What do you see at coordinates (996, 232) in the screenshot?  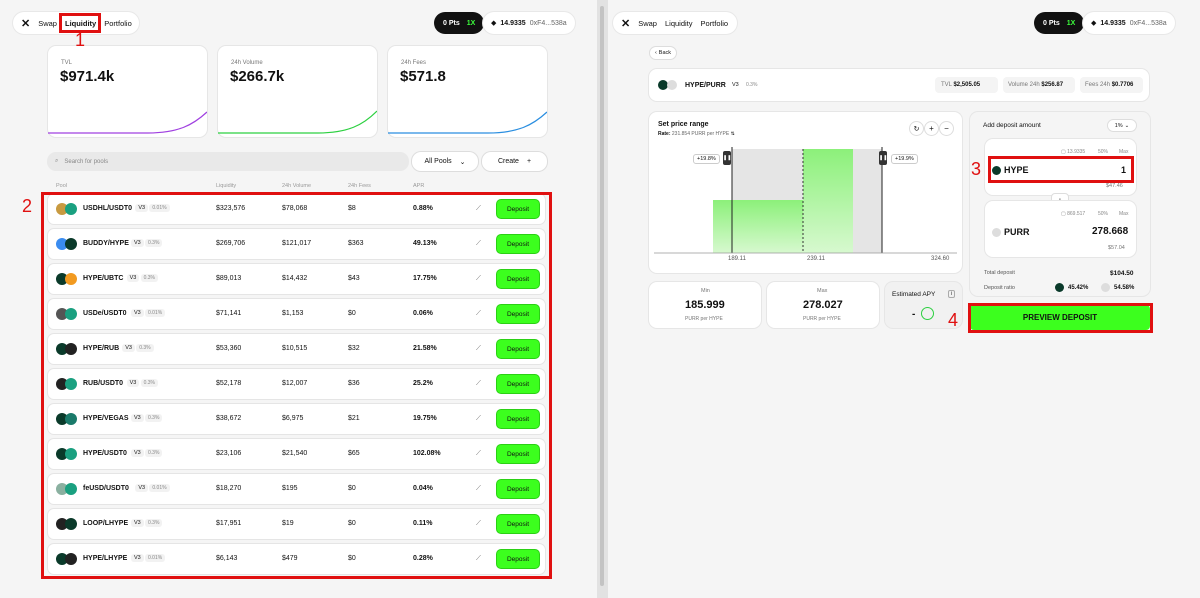 I see `purr-token-icon` at bounding box center [996, 232].